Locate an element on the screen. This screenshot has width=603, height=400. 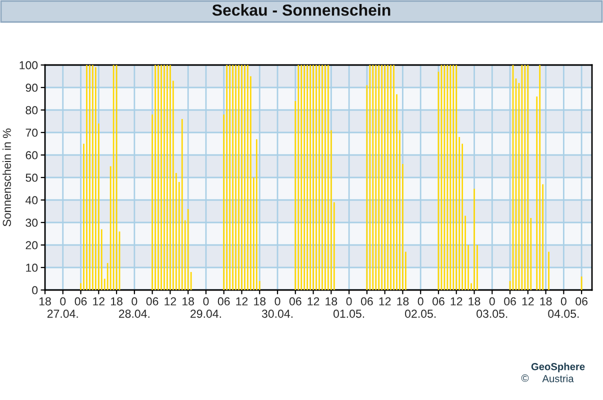
y-tick-label: 20 is located at coordinates (32, 245).